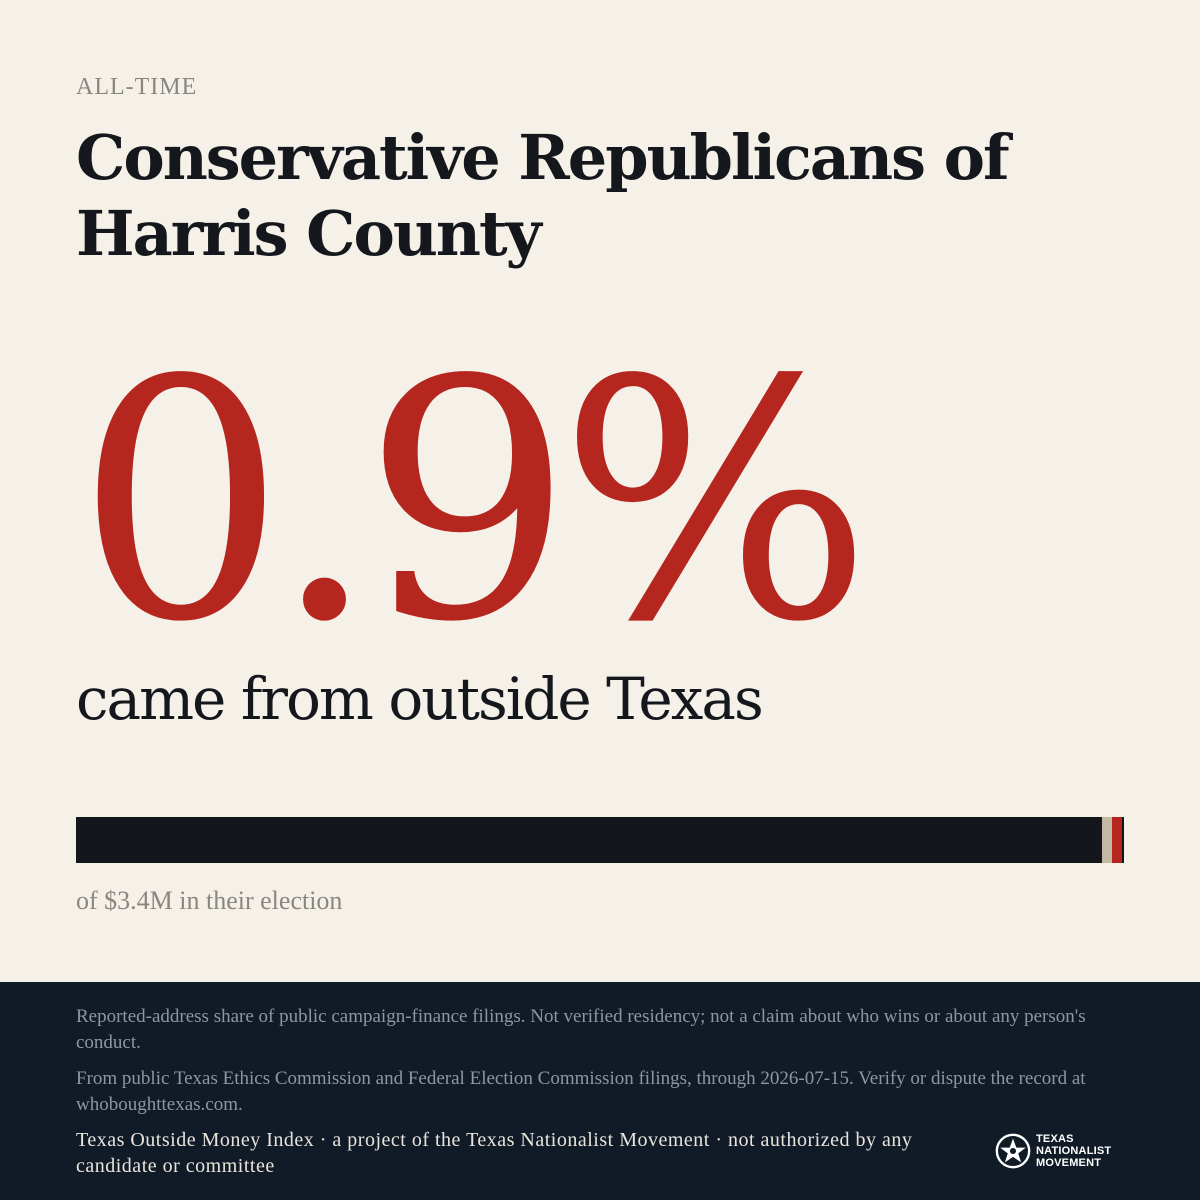  I want to click on share-bar-outside-segment, so click(1117, 840).